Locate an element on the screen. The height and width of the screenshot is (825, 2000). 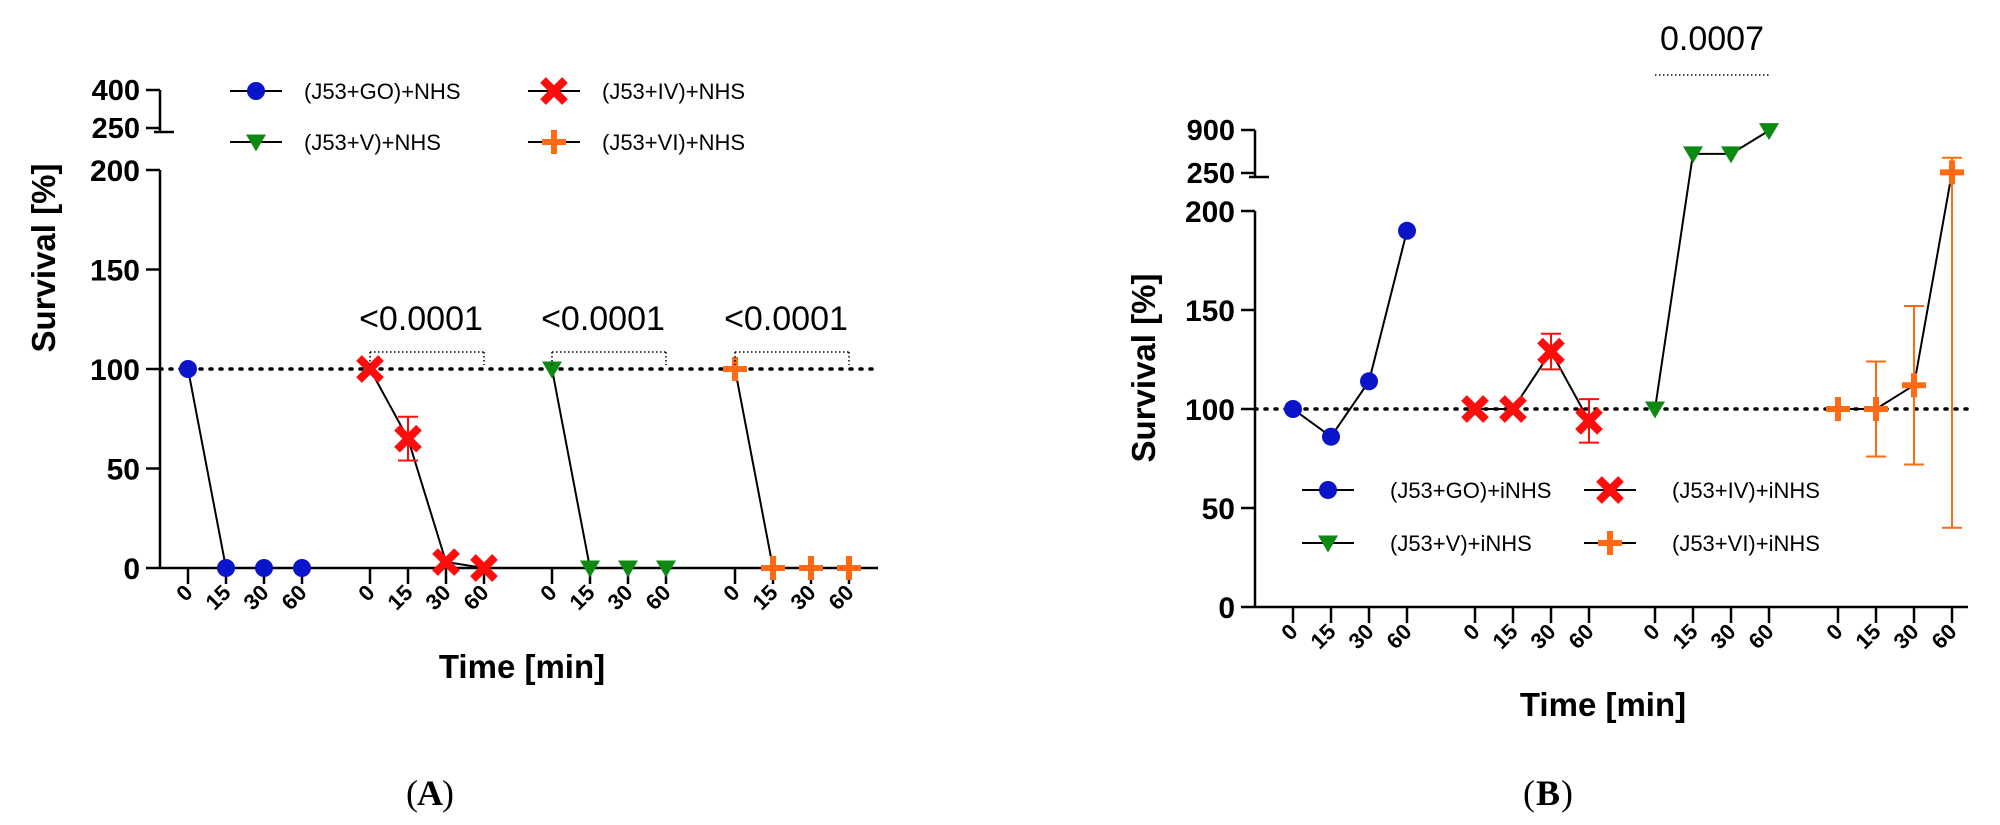
legend-item: (J53+VI)+iNHS is located at coordinates (1702, 543).